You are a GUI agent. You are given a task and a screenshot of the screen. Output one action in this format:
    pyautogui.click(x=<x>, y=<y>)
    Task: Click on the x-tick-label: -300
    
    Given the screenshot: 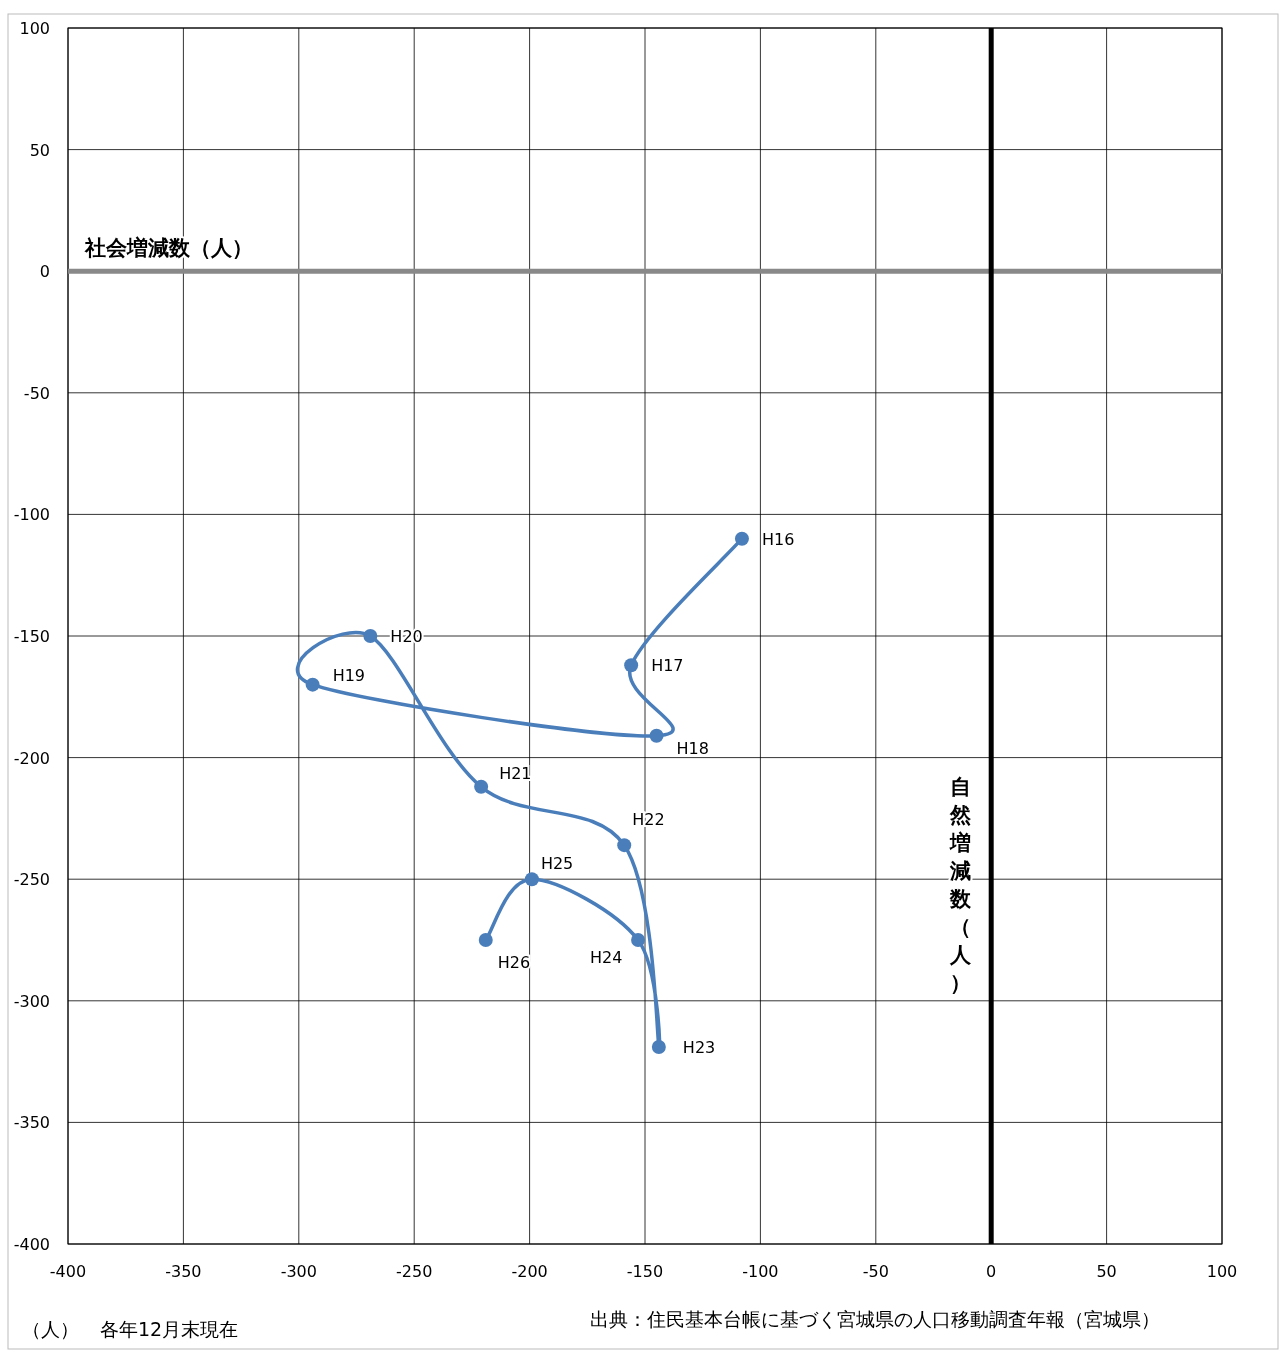 What is the action you would take?
    pyautogui.click(x=298, y=1271)
    